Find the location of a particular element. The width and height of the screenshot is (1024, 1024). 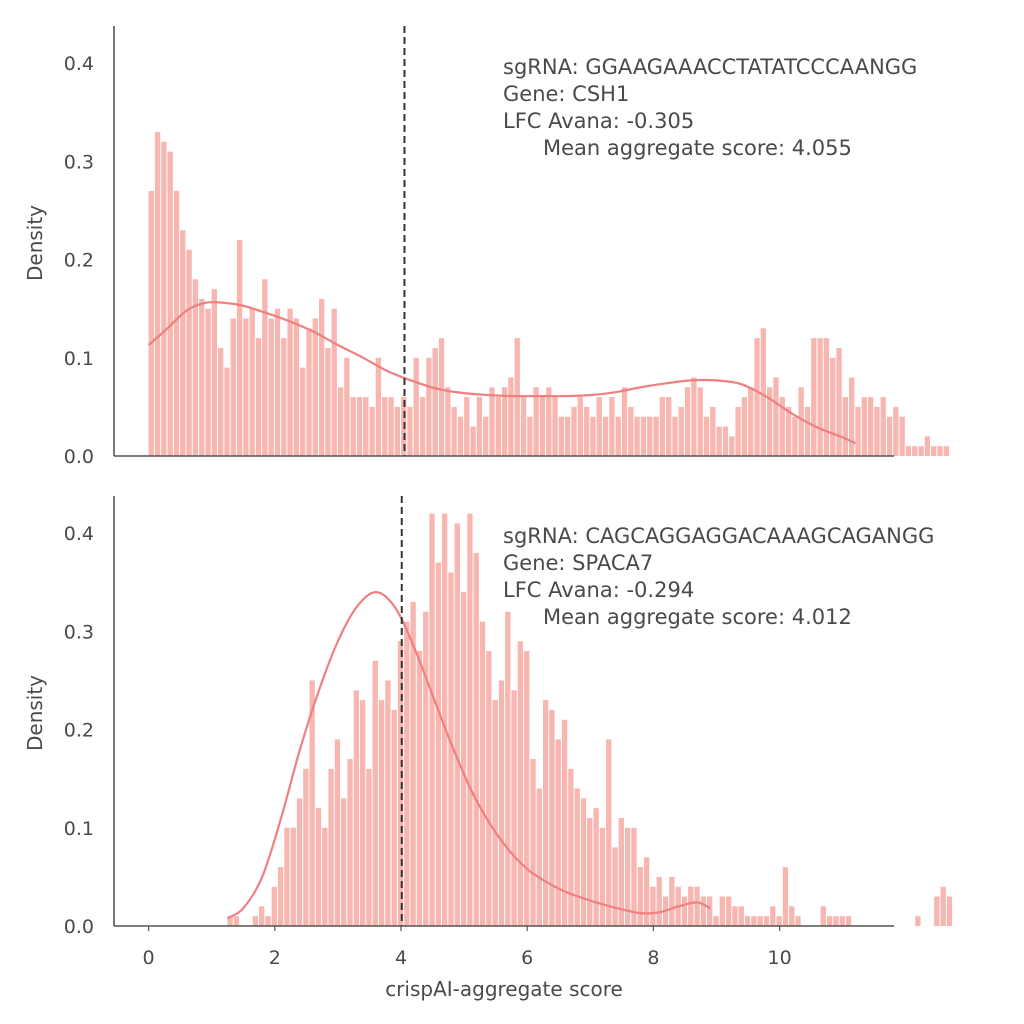

top-annotation-gene: Gene: CSH1 is located at coordinates (566, 94).